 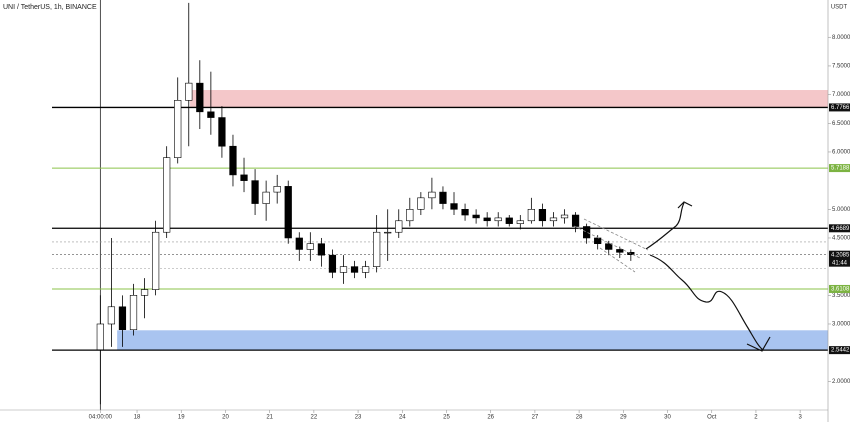 What do you see at coordinates (841, 95) in the screenshot?
I see `y-tick-label: 7.0000` at bounding box center [841, 95].